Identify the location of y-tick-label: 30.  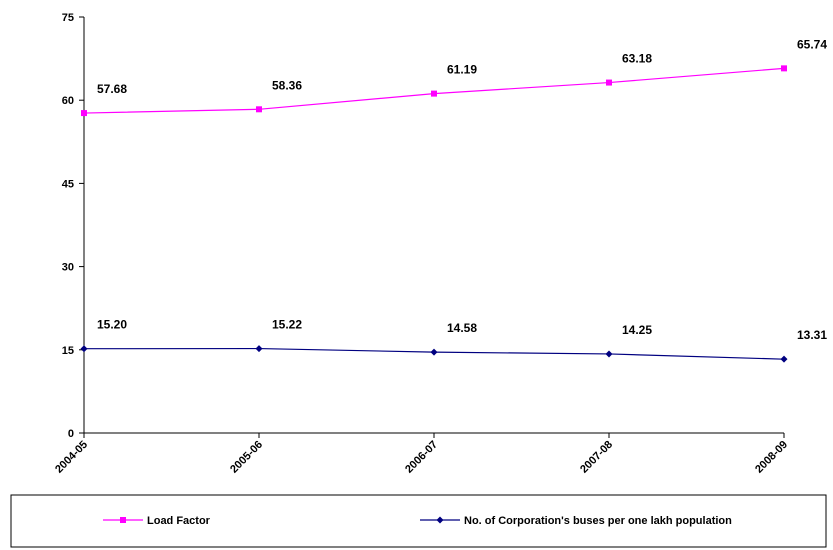
(68, 268).